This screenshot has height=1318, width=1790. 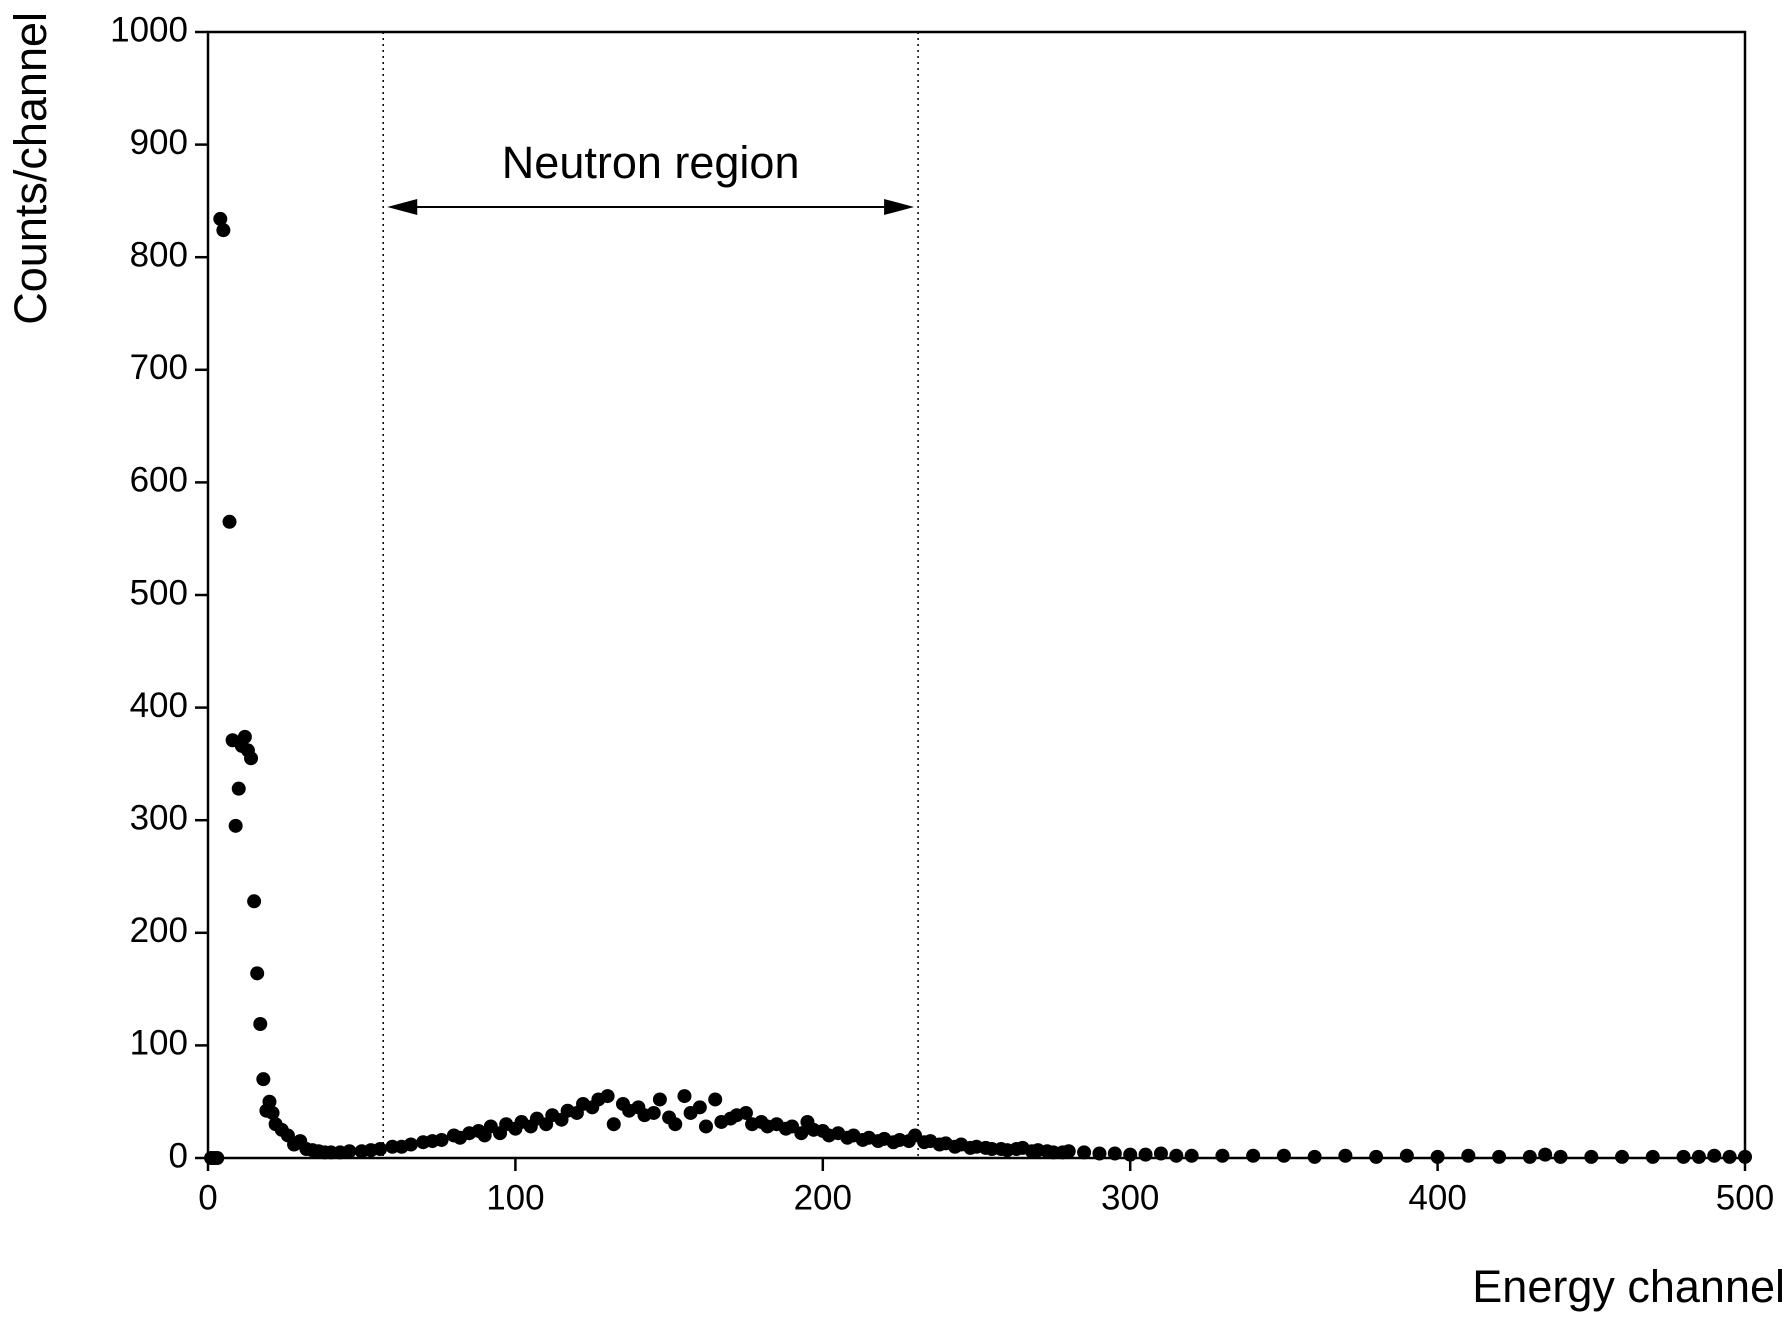 I want to click on y-tick-label: 0, so click(x=178, y=1155).